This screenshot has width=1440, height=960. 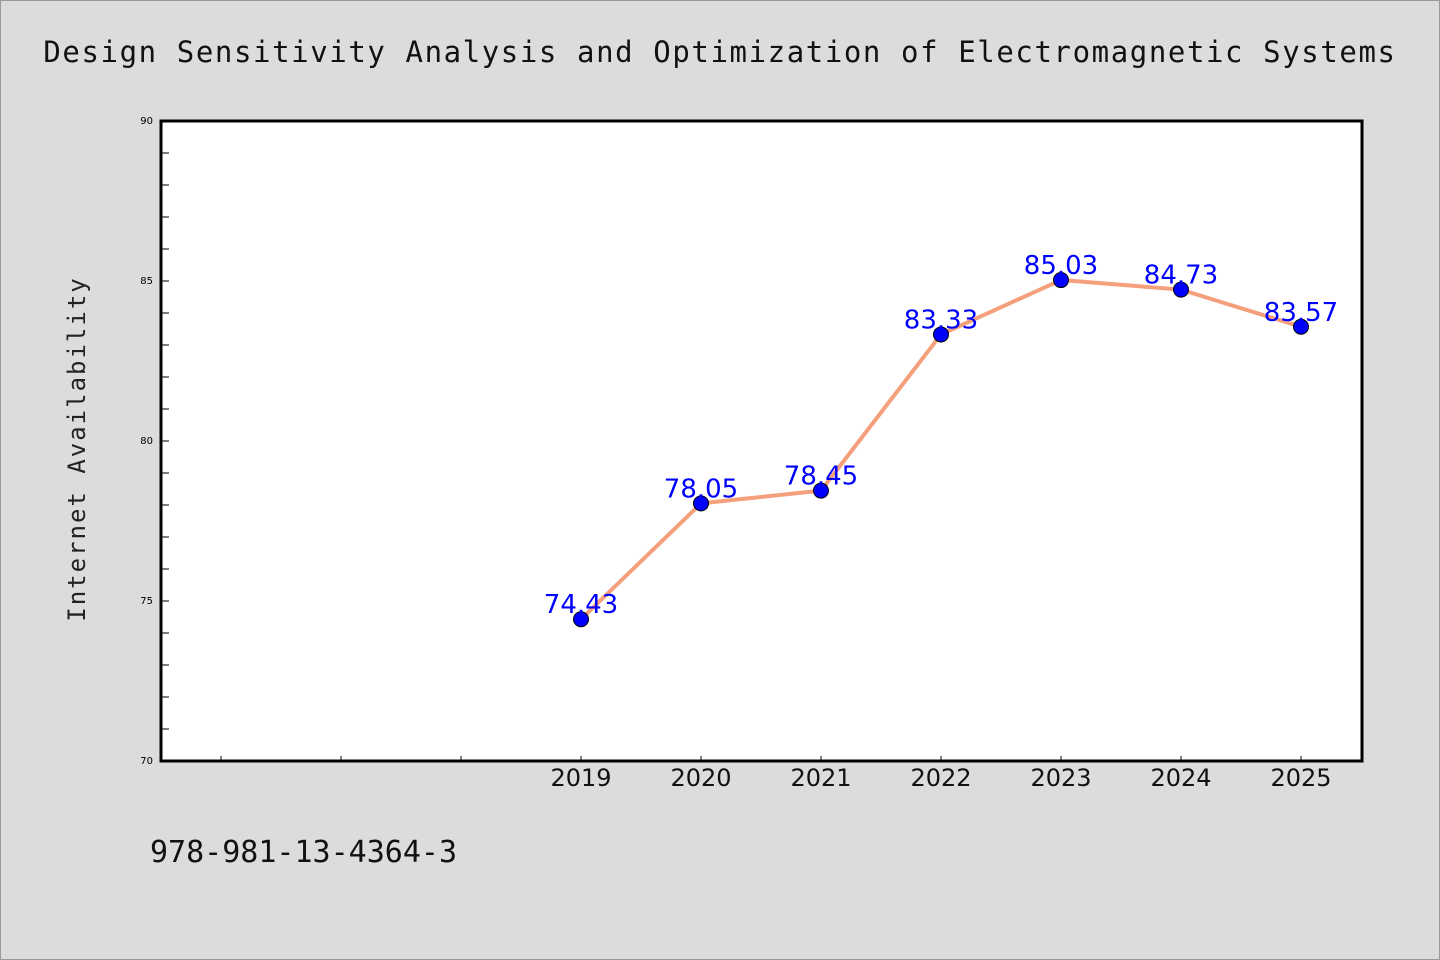 I want to click on data-label: 85.03, so click(x=1061, y=266).